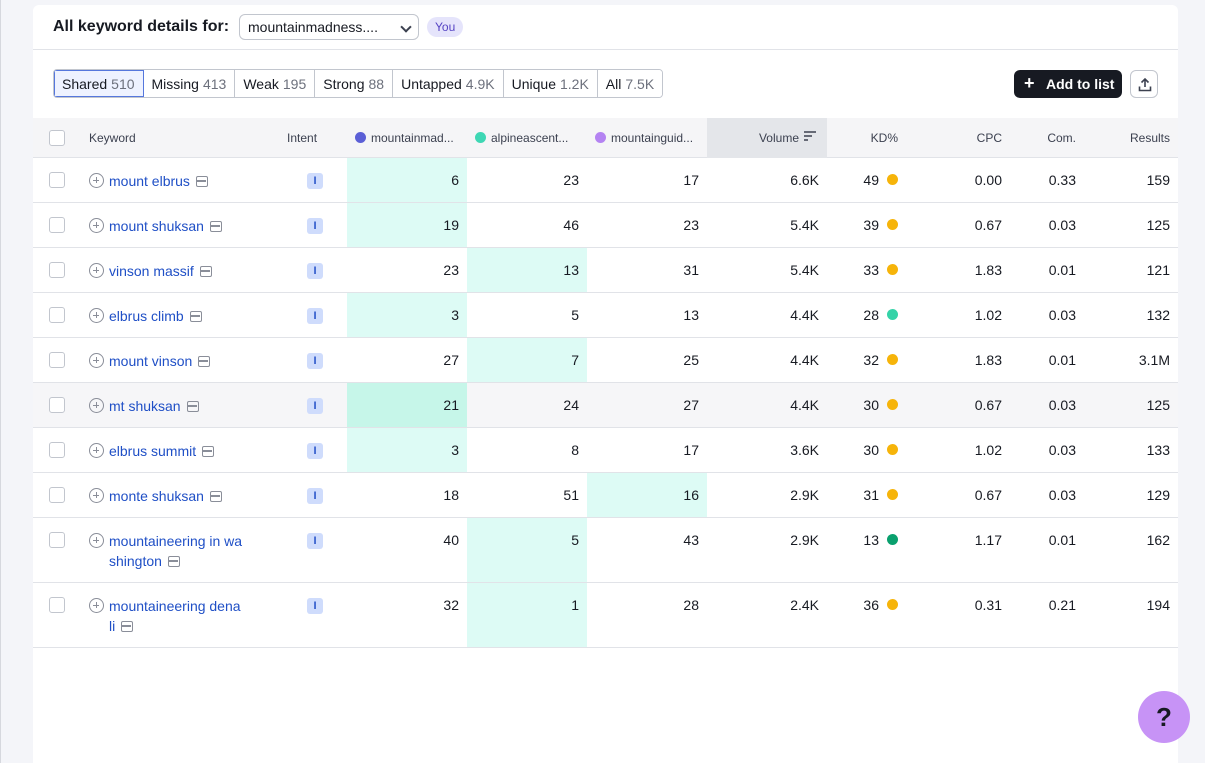 This screenshot has width=1205, height=763. I want to click on filter-tab-shared: Shared 510, so click(99, 83).